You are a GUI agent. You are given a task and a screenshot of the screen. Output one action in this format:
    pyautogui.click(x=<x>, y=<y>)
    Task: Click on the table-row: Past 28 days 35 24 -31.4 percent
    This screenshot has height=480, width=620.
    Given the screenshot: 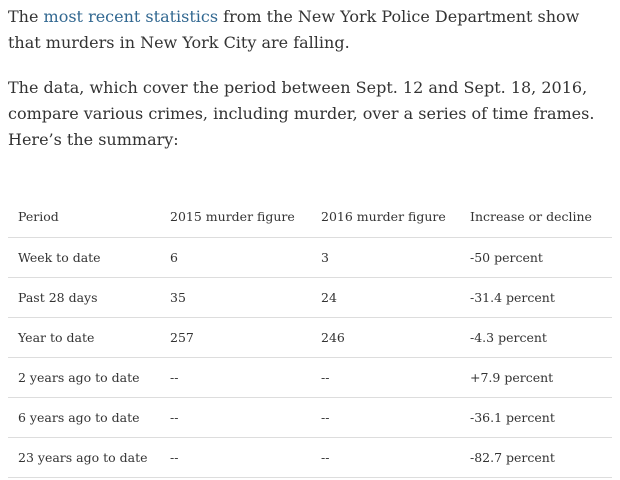 What is the action you would take?
    pyautogui.click(x=310, y=297)
    